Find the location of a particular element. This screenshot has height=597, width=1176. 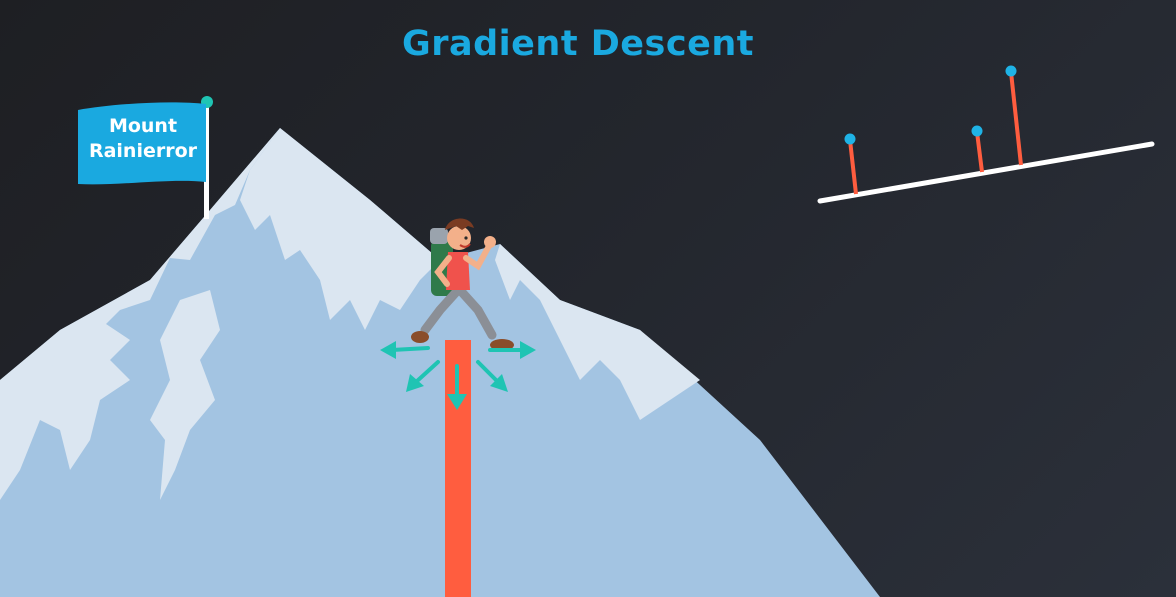

arrow-right-icon is located at coordinates (512, 350).